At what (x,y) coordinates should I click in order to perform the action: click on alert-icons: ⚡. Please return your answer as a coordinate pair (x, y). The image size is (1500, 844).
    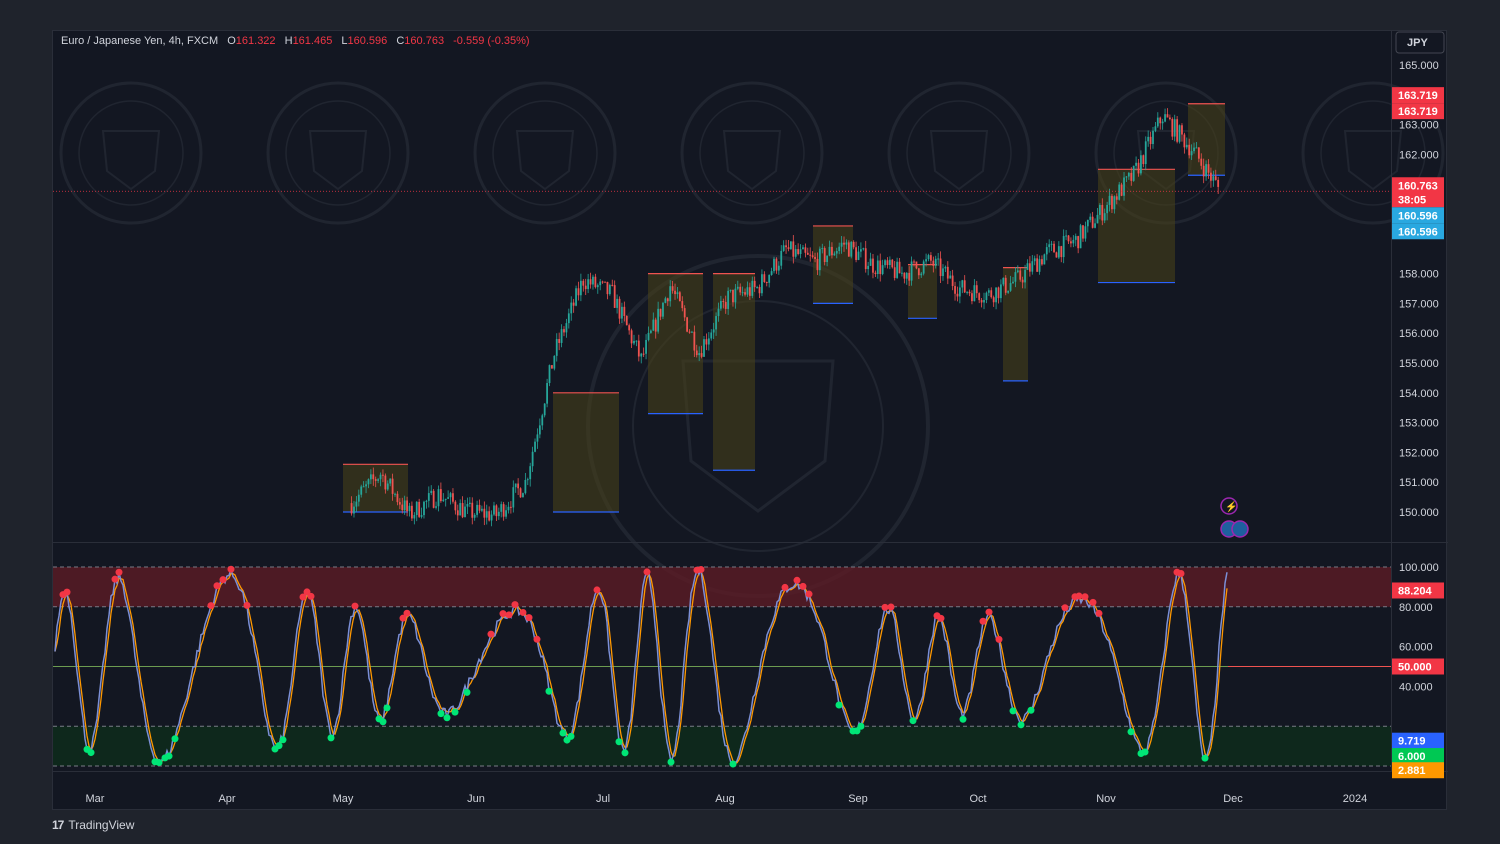
    Looking at the image, I should click on (1234, 517).